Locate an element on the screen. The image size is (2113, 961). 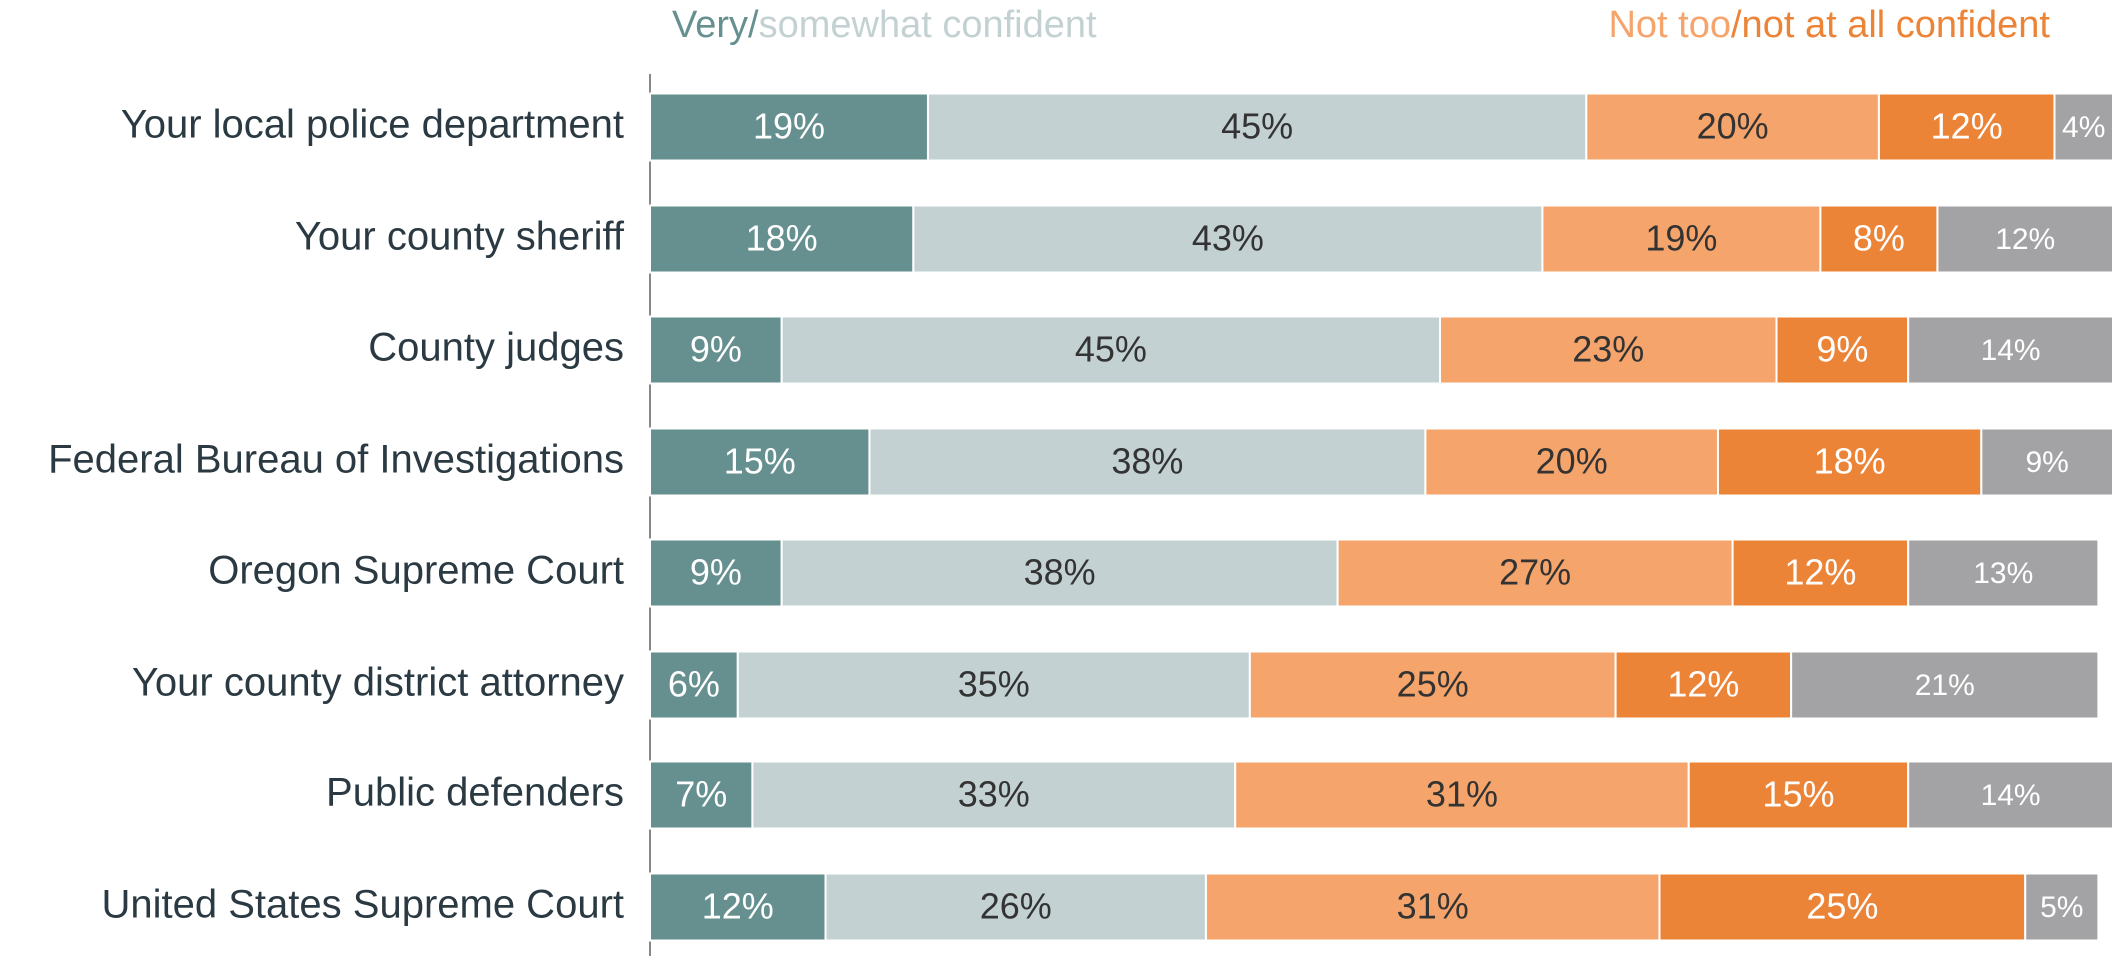
value-label: 8% is located at coordinates (1879, 238).